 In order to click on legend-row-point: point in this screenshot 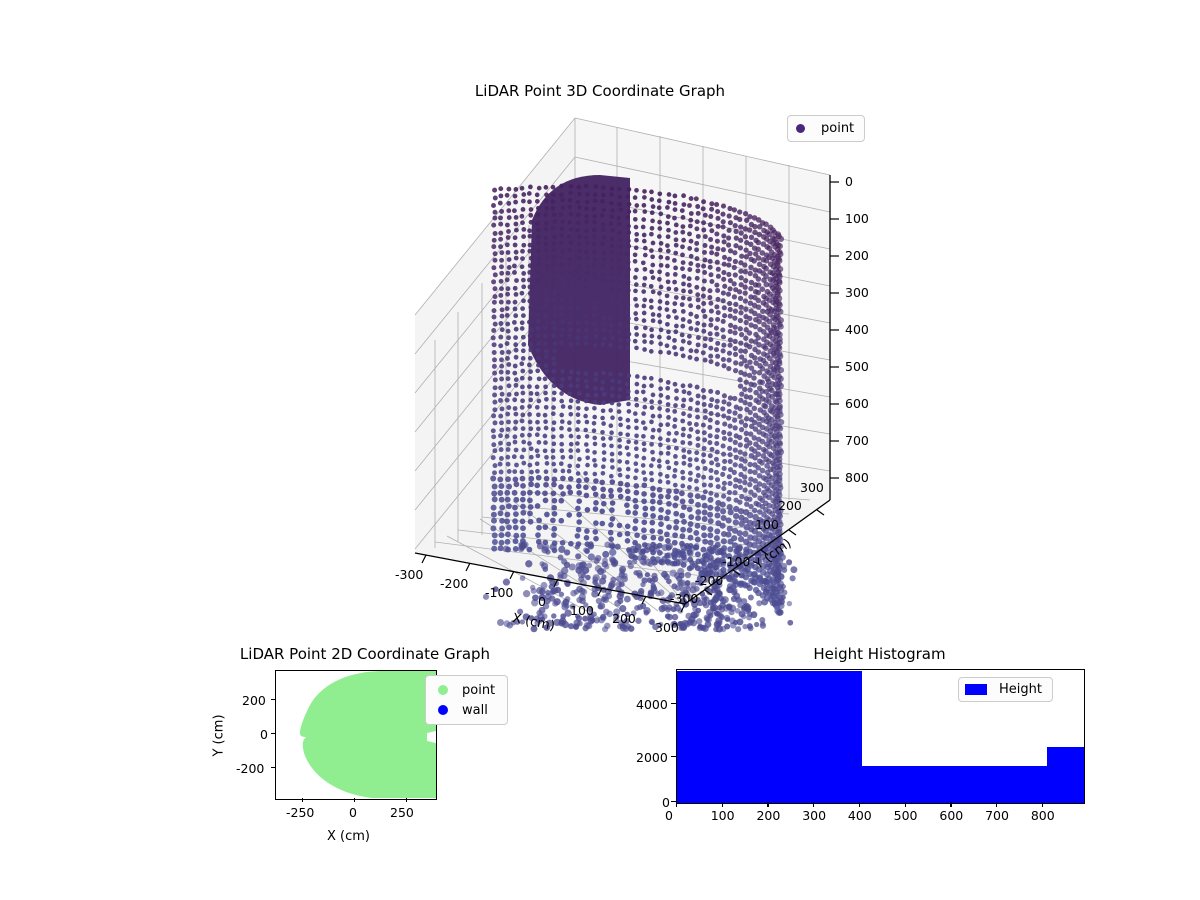, I will do `click(463, 690)`.